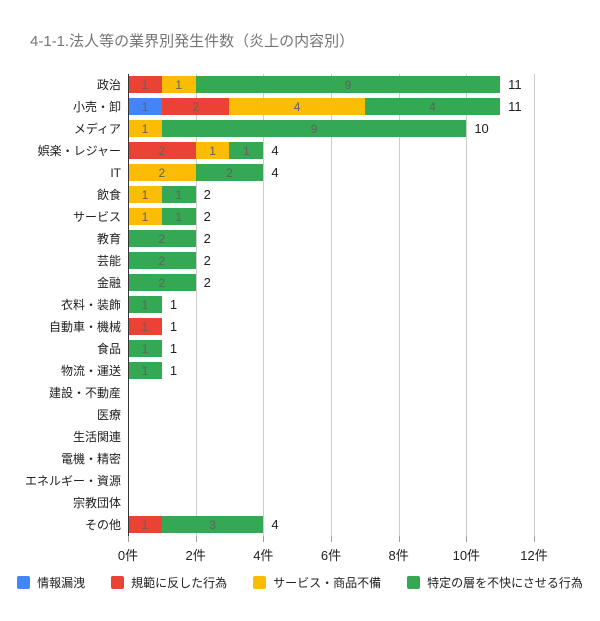 The image size is (600, 621). I want to click on category-label: 飲食, so click(108, 195).